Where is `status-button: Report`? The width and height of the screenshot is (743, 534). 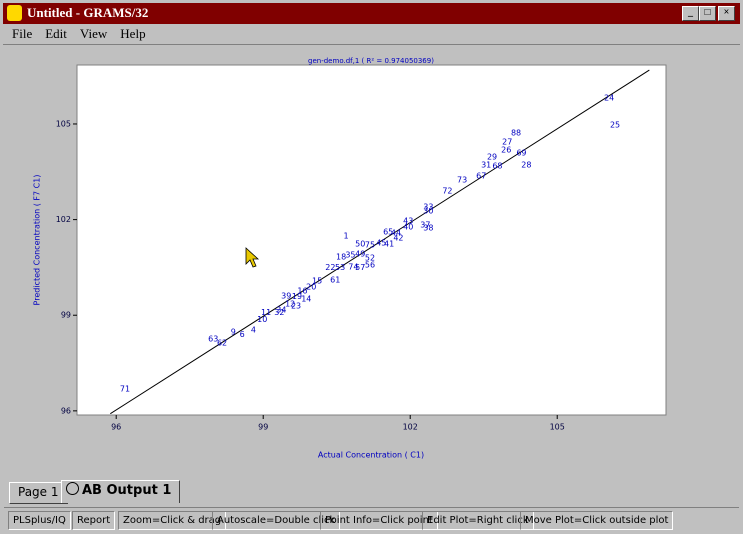 status-button: Report is located at coordinates (94, 520).